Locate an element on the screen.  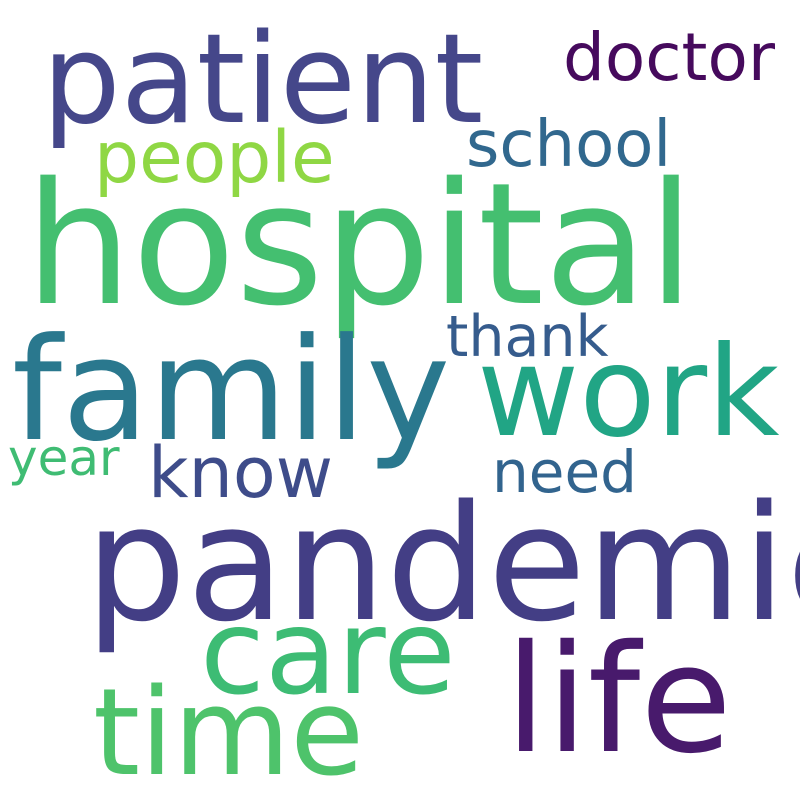
word-people: people is located at coordinates (214, 157).